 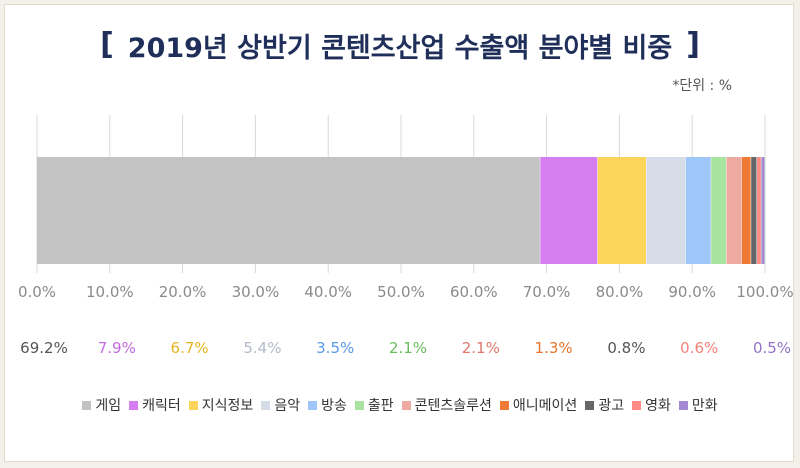 I want to click on legend-item: 지식정보, so click(x=221, y=405).